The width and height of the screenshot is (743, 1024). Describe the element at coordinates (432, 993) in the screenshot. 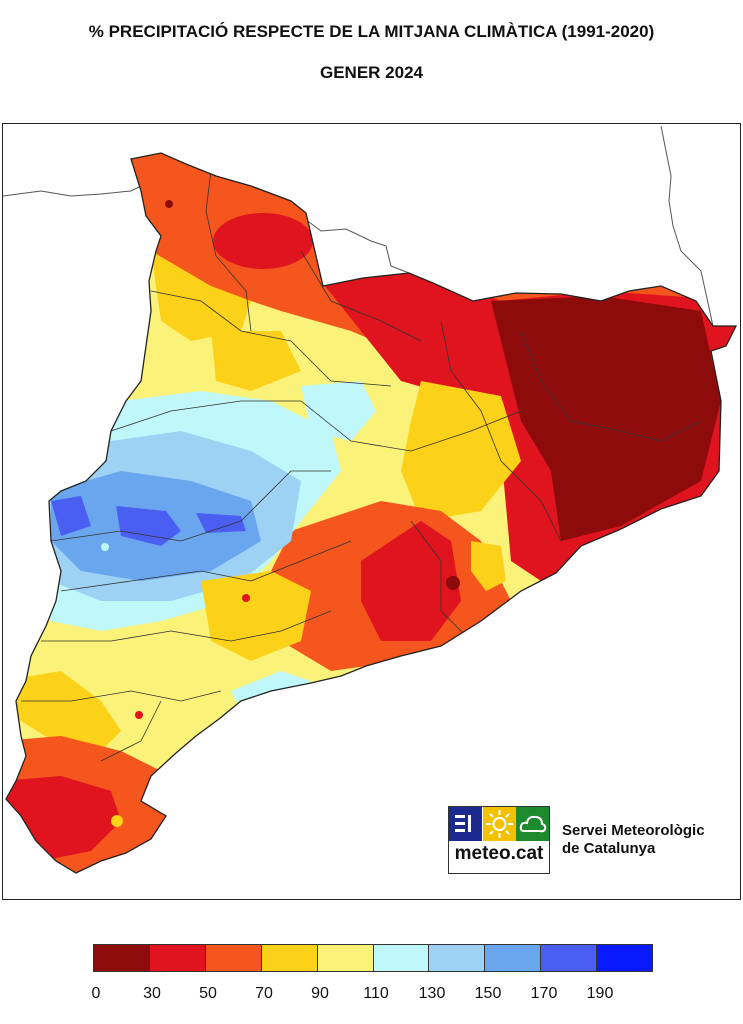

I see `legend-tick-130: 130` at that location.